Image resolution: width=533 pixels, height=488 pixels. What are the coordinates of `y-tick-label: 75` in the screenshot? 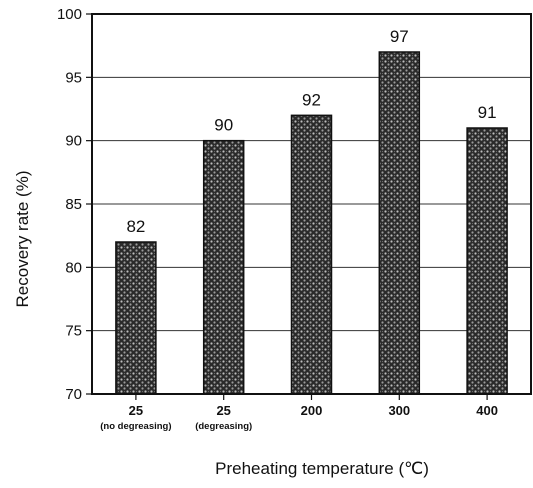 It's located at (73, 331).